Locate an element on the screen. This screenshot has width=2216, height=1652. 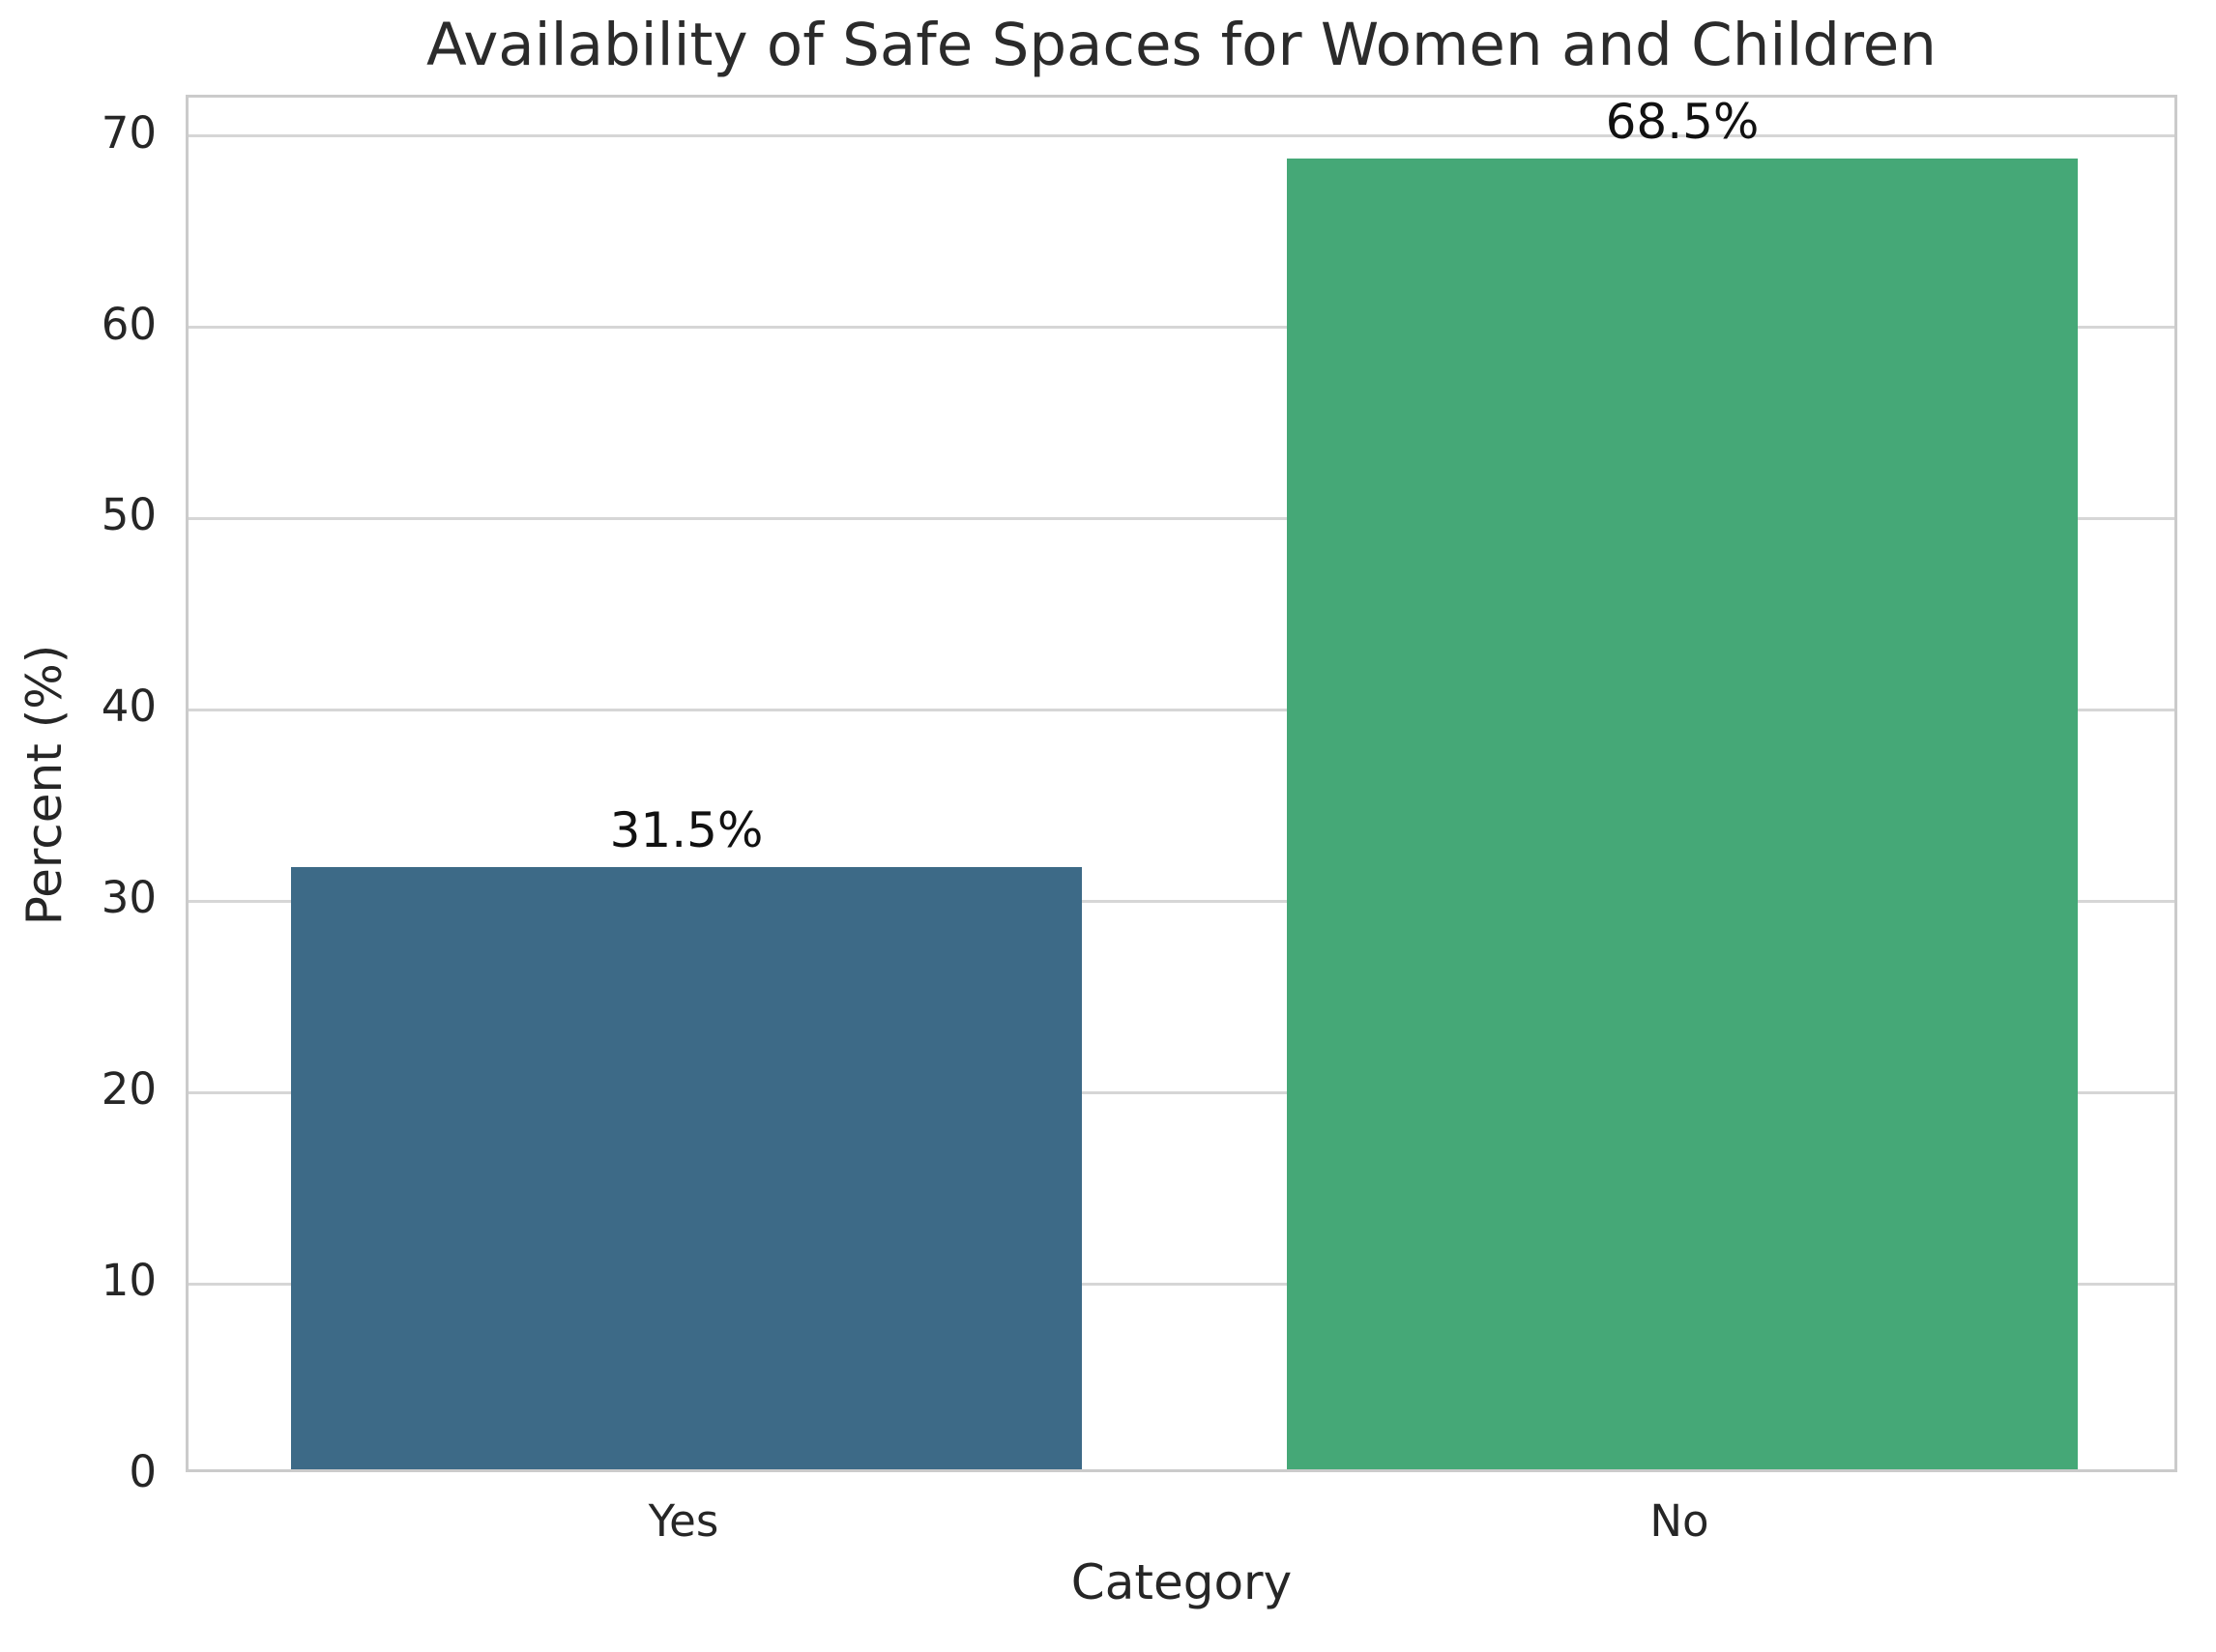
bar-value-label-yes: 31.5% is located at coordinates (686, 829).